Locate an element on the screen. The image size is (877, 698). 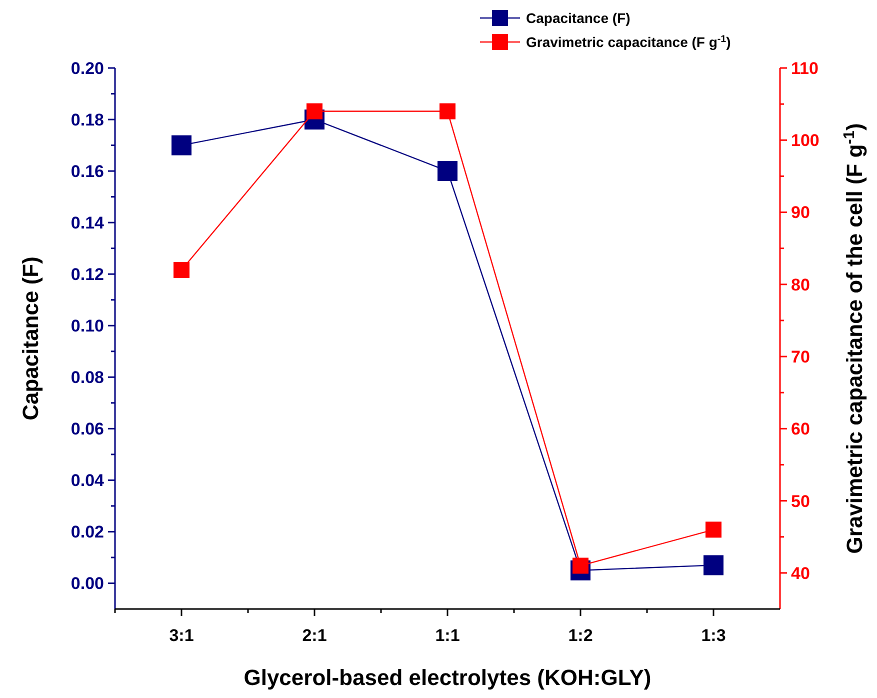
x-tick-label: 1:2 is located at coordinates (580, 635).